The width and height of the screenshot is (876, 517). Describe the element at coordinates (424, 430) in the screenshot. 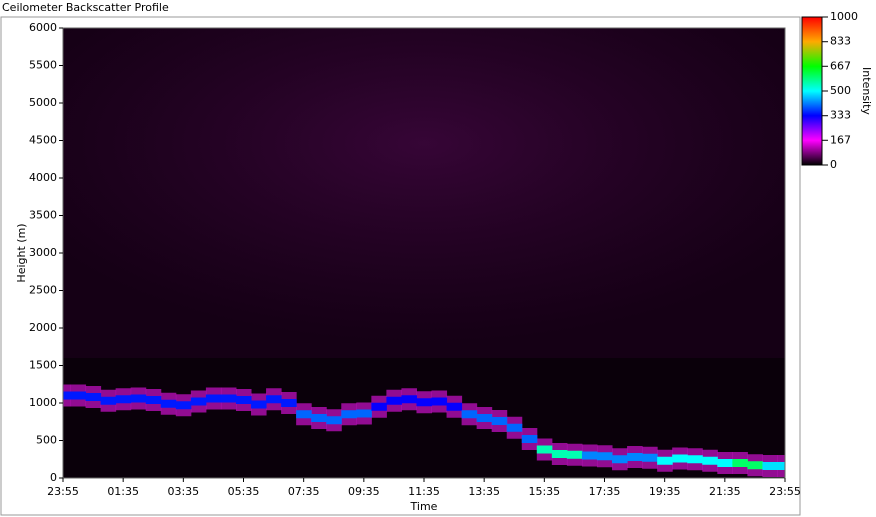

I see `plot-layer` at that location.